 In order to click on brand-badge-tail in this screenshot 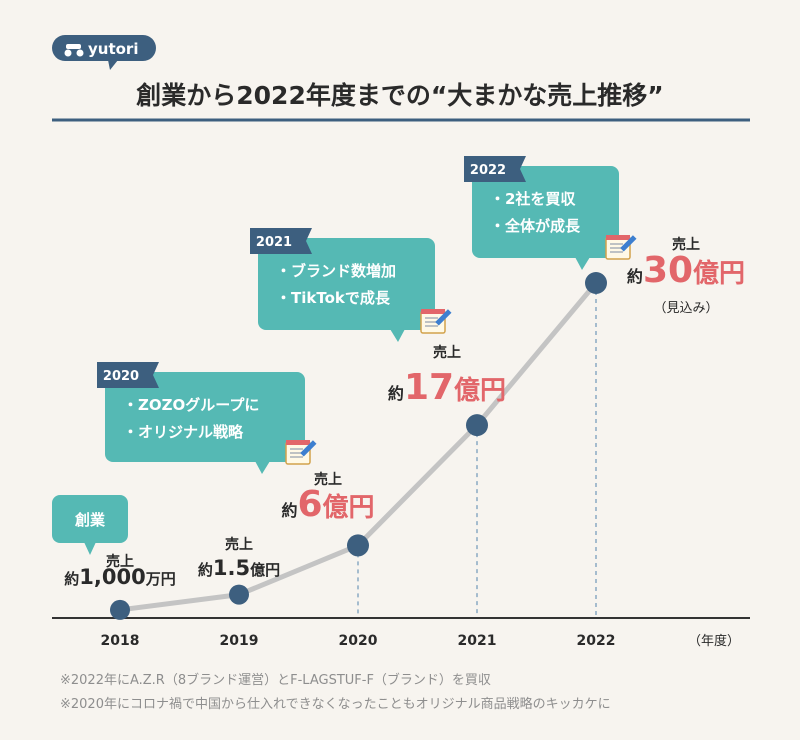, I will do `click(113, 65)`.